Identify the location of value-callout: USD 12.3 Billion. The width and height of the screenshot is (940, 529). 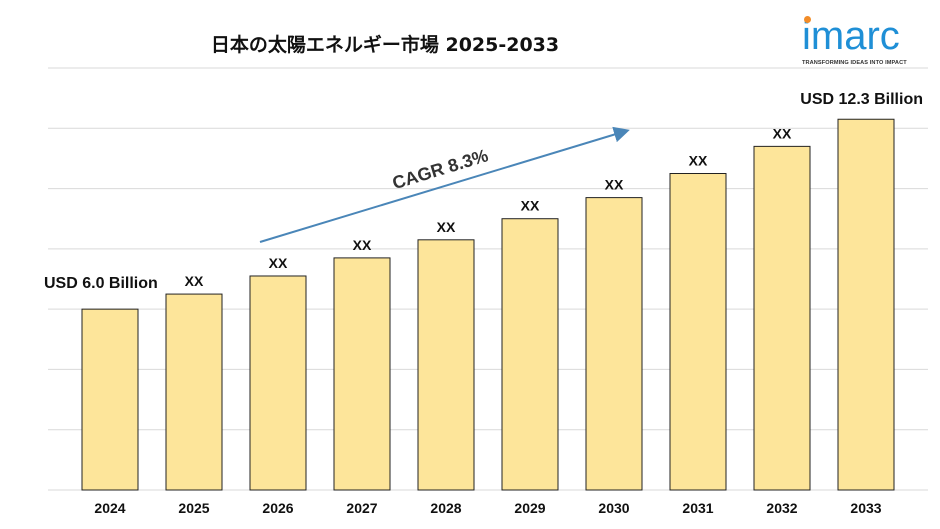
(861, 99).